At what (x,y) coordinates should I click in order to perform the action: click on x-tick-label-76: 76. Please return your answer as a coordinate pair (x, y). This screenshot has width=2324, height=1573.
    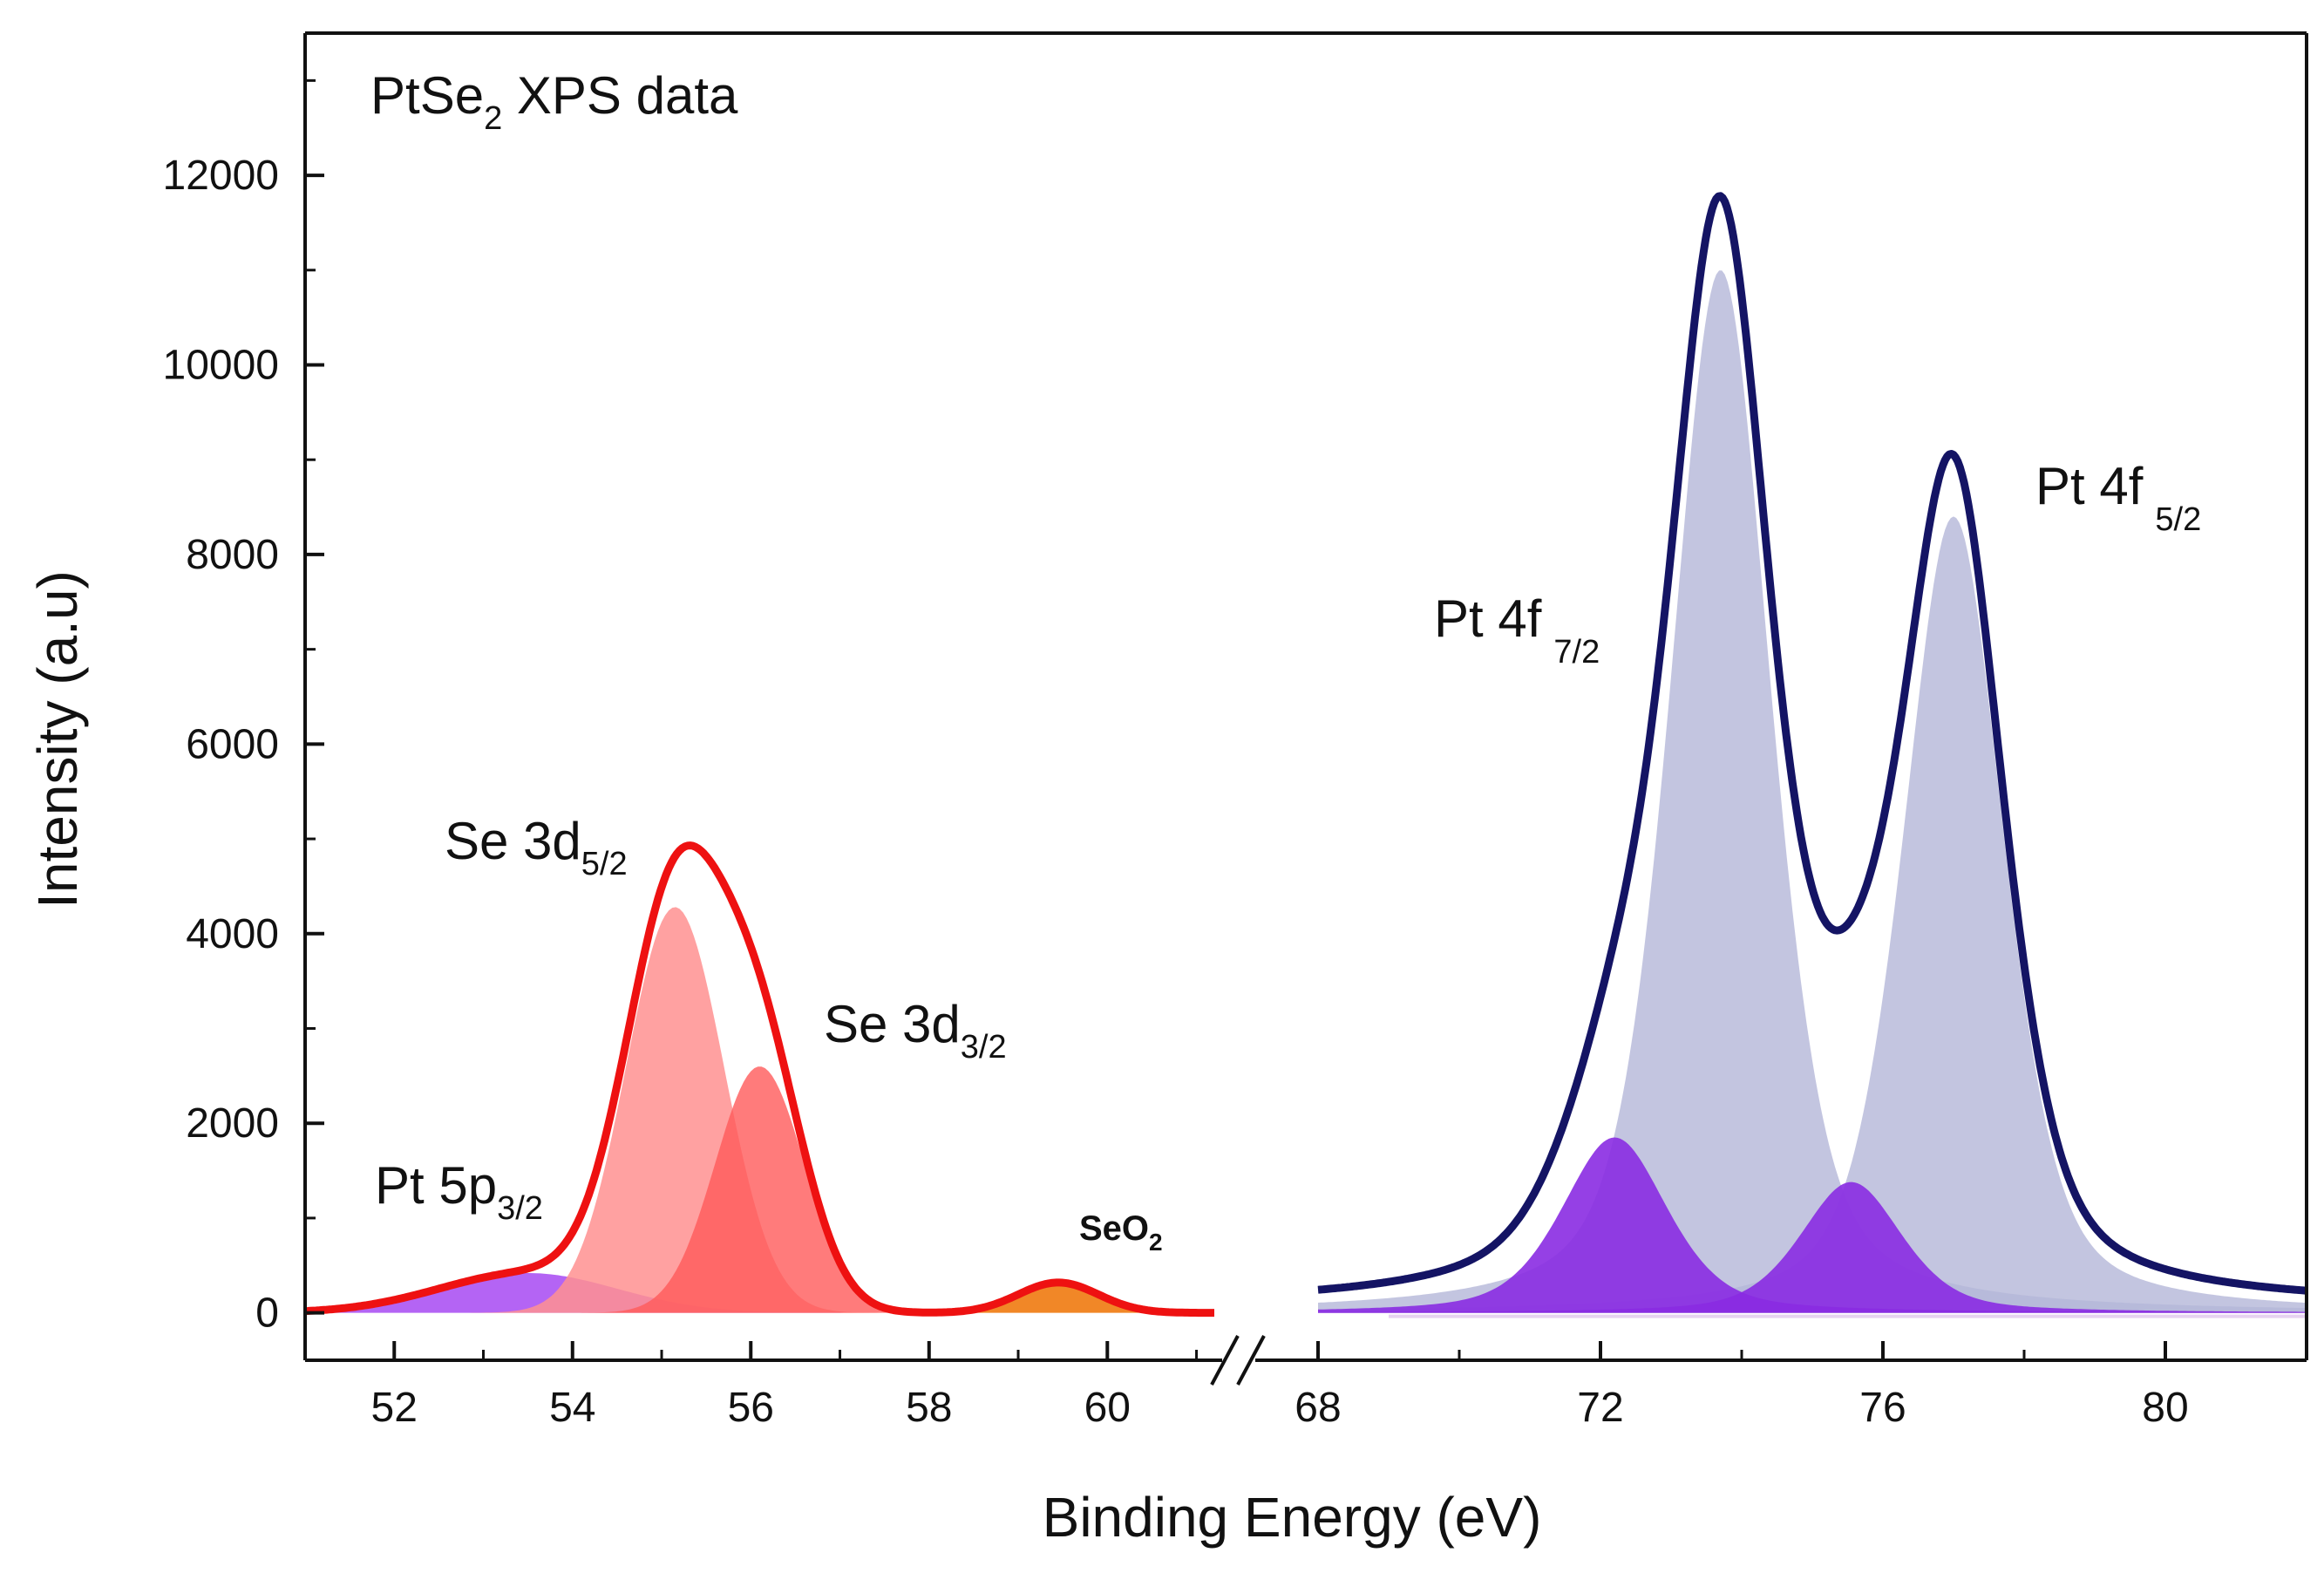
    Looking at the image, I should click on (1882, 1408).